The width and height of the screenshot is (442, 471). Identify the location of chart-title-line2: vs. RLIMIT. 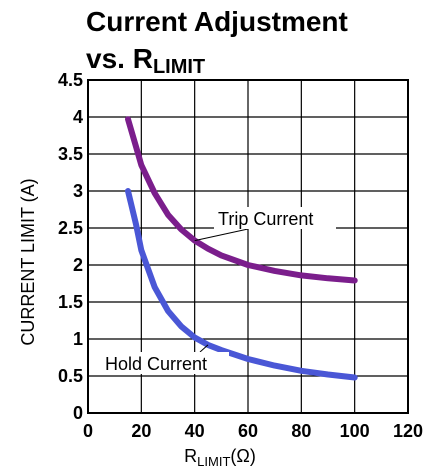
(145, 60).